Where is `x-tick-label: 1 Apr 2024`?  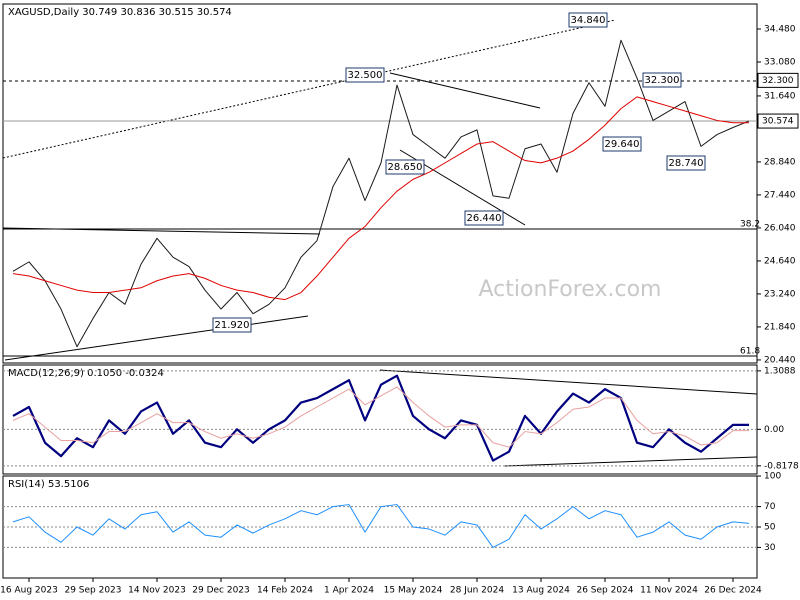
x-tick-label: 1 Apr 2024 is located at coordinates (349, 591).